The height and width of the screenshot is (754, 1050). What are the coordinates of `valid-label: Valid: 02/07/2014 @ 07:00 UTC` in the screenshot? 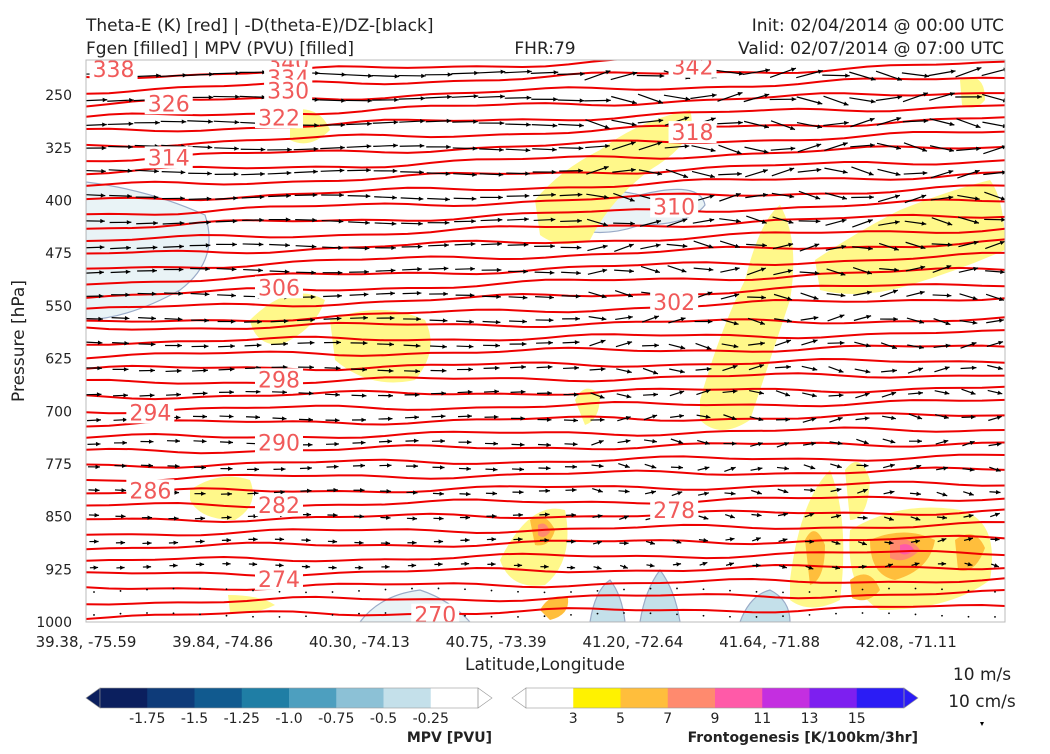 It's located at (871, 49).